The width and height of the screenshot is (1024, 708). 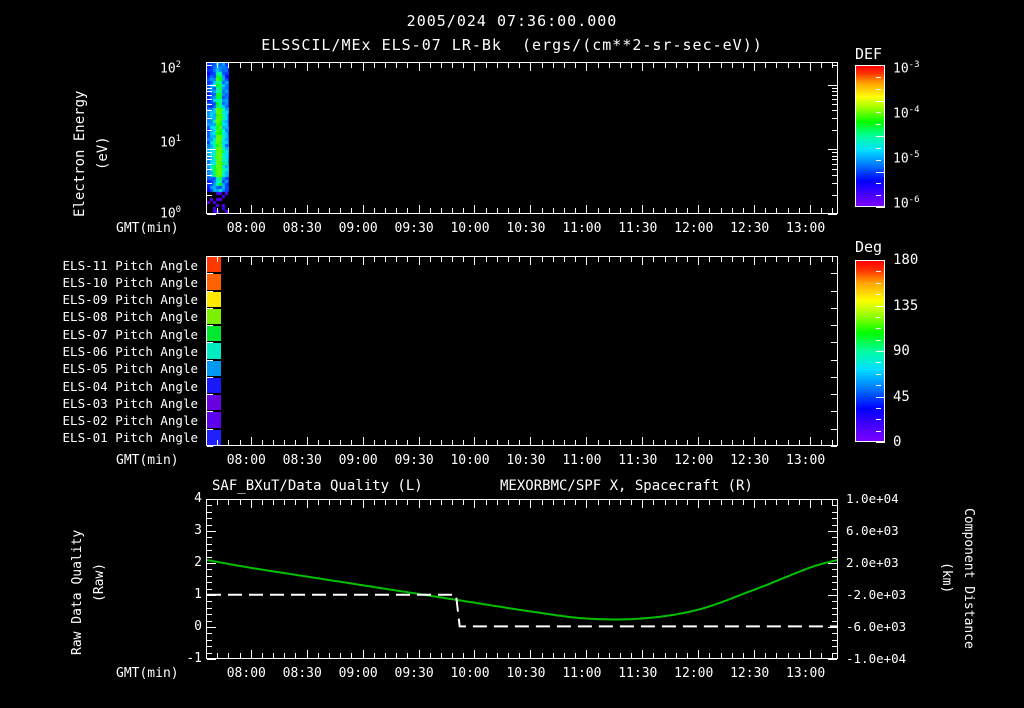 What do you see at coordinates (130, 421) in the screenshot?
I see `pitch-angle-row-label: ELS-02 Pitch Angle` at bounding box center [130, 421].